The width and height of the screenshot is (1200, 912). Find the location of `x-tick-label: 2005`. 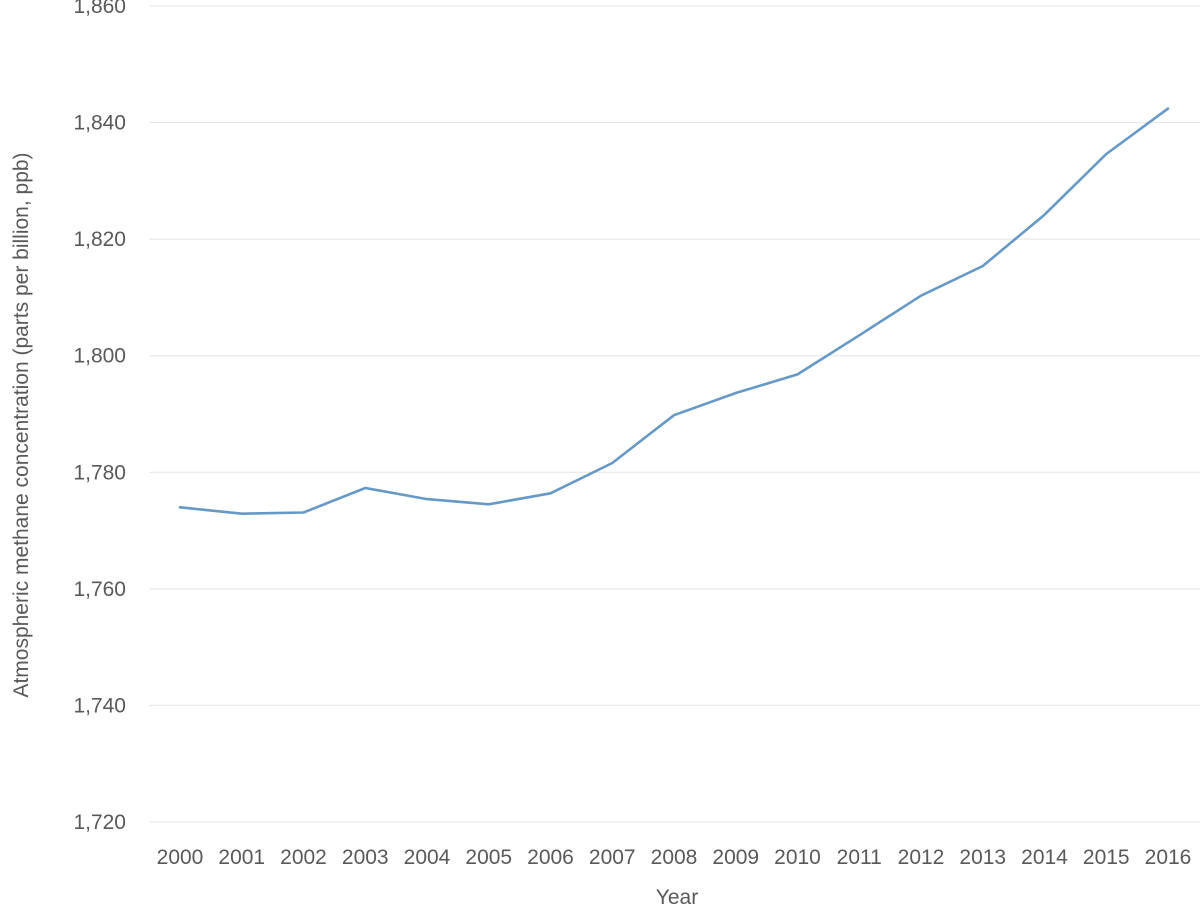

x-tick-label: 2005 is located at coordinates (488, 857).